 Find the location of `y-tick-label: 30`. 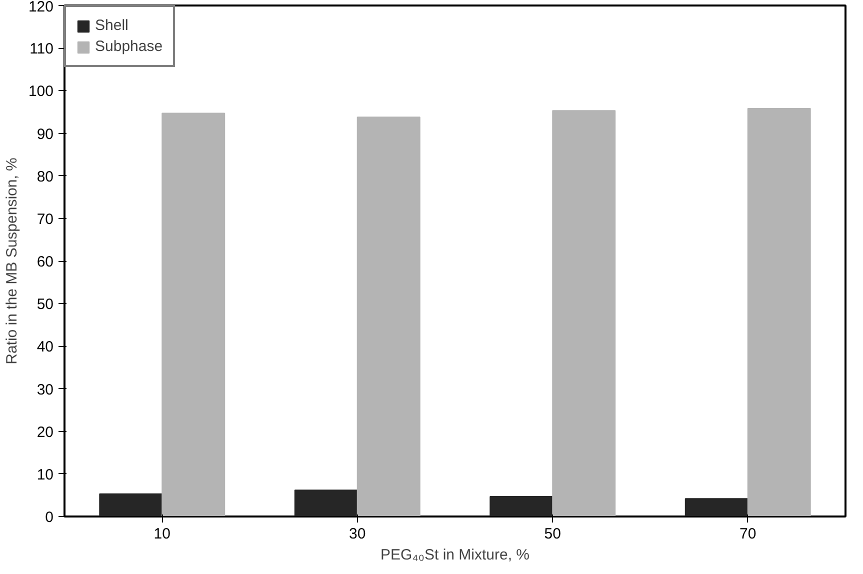

y-tick-label: 30 is located at coordinates (45, 389).